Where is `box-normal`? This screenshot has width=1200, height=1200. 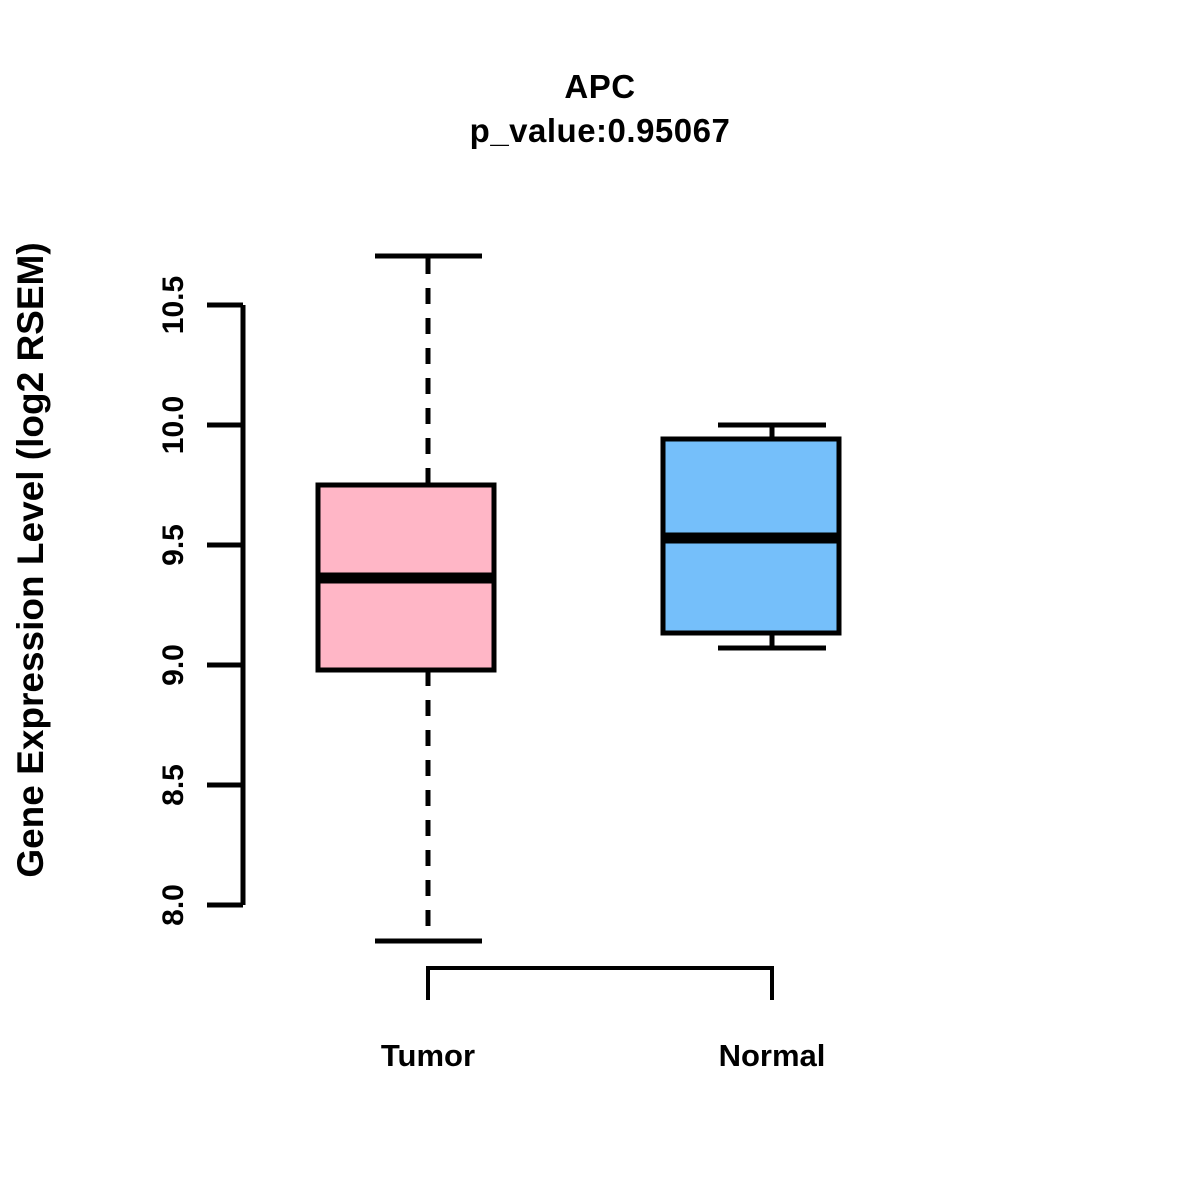
box-normal is located at coordinates (751, 536).